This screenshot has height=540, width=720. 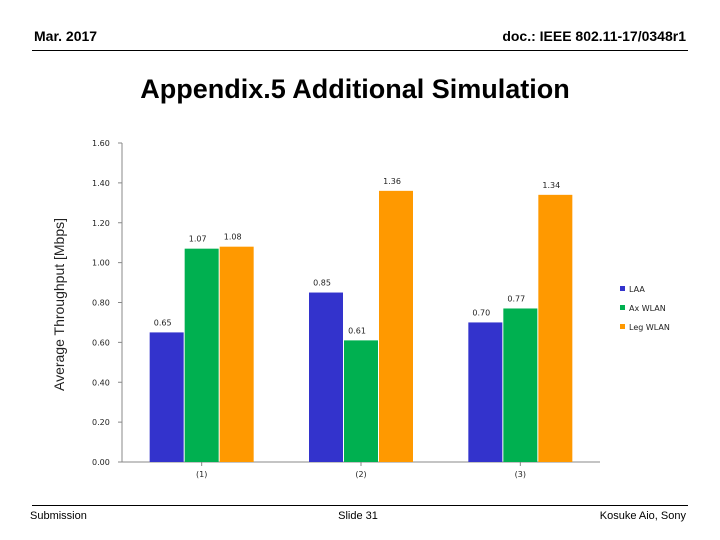 What do you see at coordinates (392, 181) in the screenshot?
I see `data-label: 1.36` at bounding box center [392, 181].